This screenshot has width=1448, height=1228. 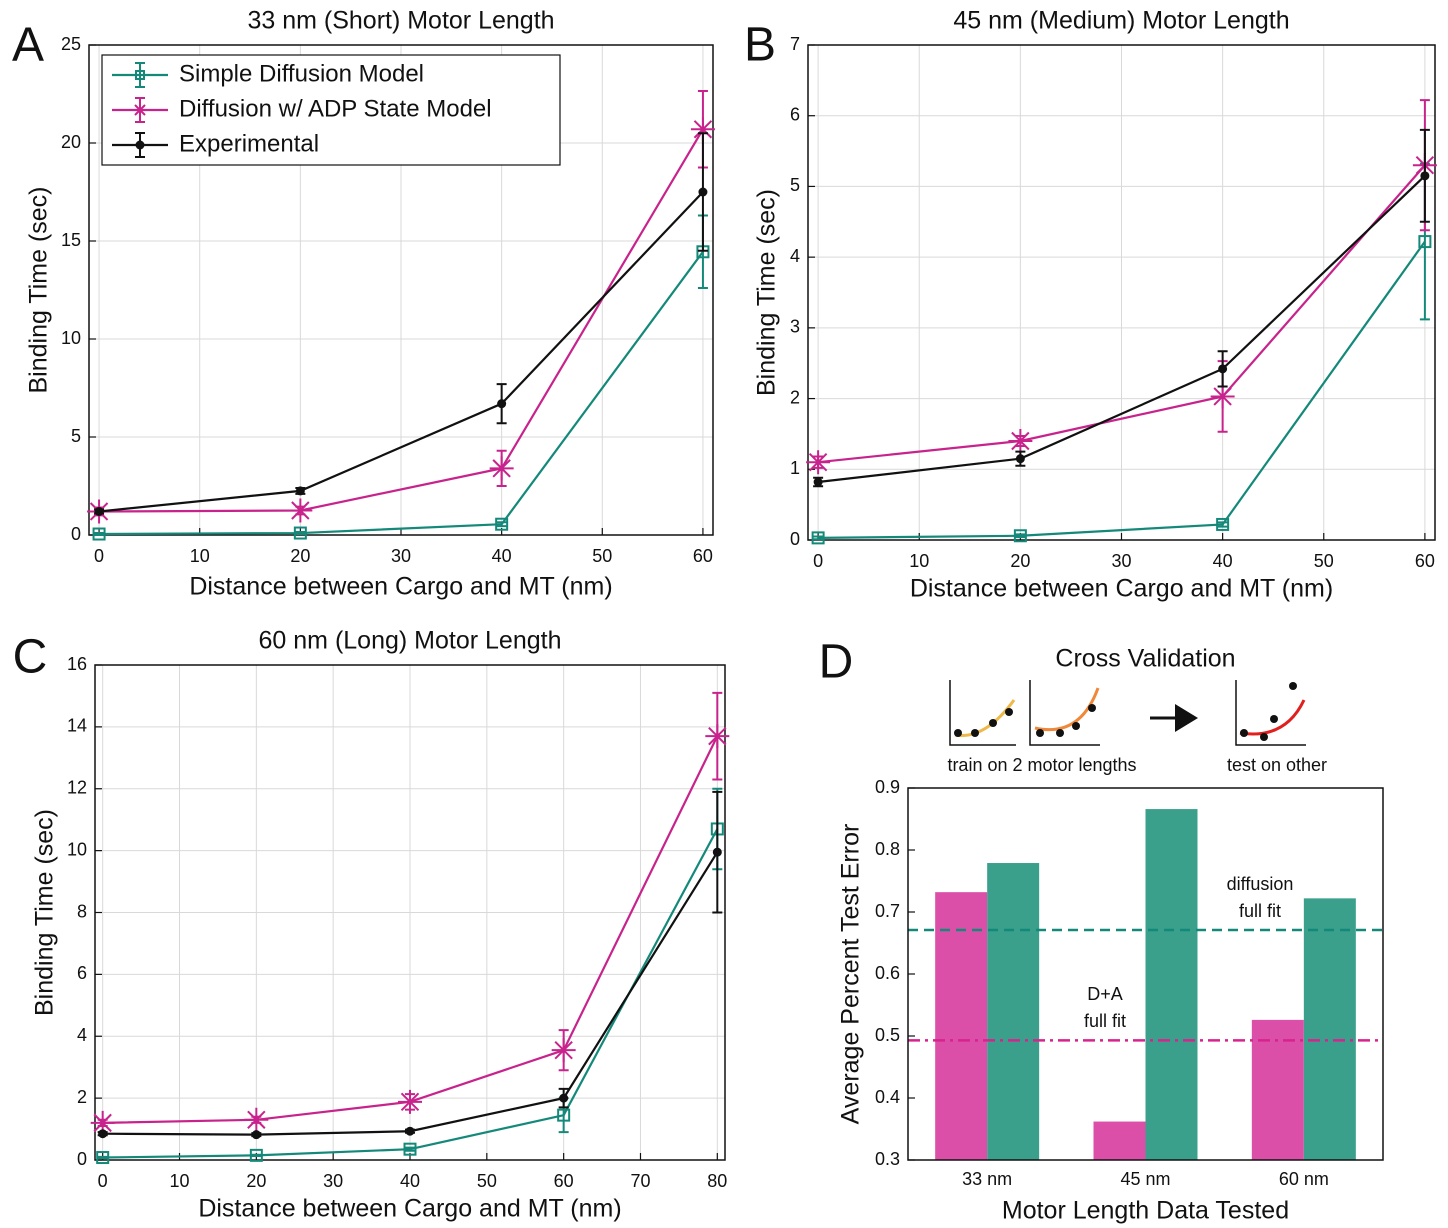 I want to click on legend-errorbar, so click(x=140, y=75).